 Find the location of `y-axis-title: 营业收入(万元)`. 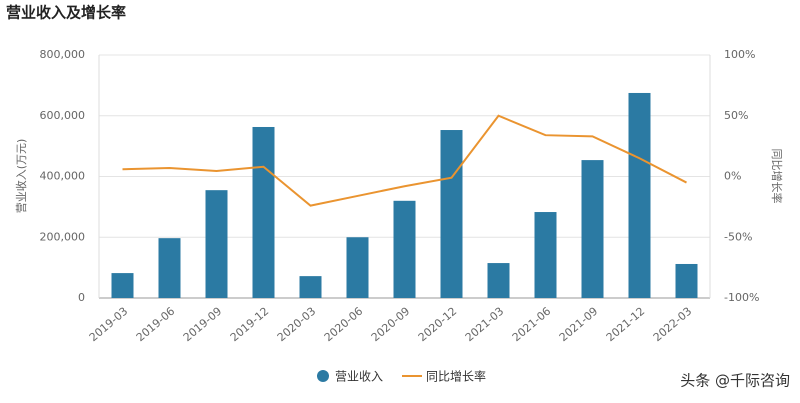

y-axis-title: 营业收入(万元) is located at coordinates (21, 176).